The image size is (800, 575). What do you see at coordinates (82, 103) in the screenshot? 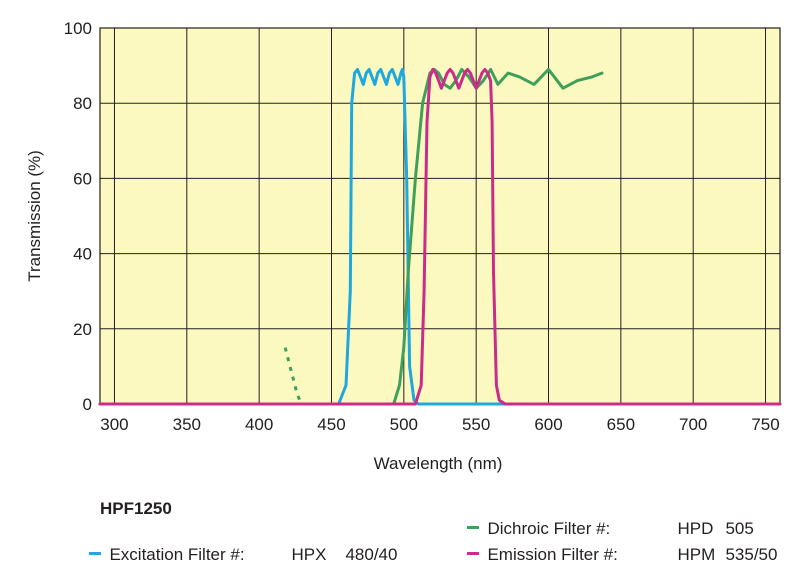
I see `y-tick-label: 80` at bounding box center [82, 103].